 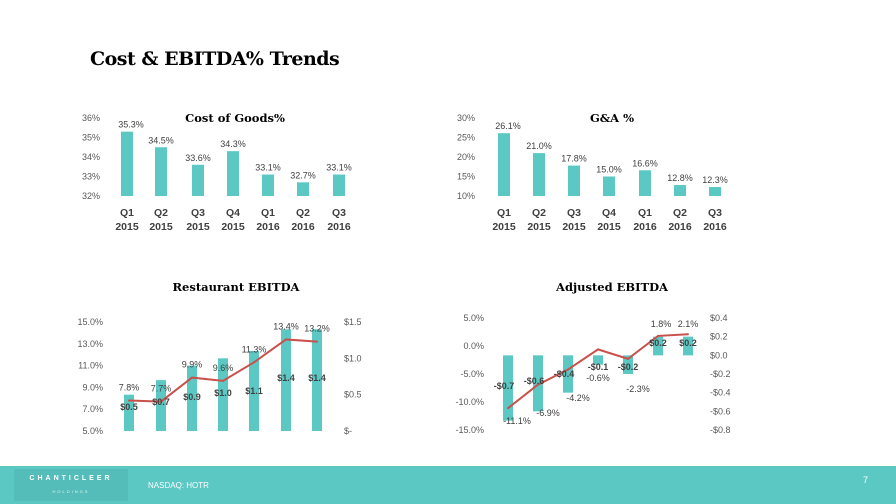 I want to click on page-number: 7, so click(x=865, y=480).